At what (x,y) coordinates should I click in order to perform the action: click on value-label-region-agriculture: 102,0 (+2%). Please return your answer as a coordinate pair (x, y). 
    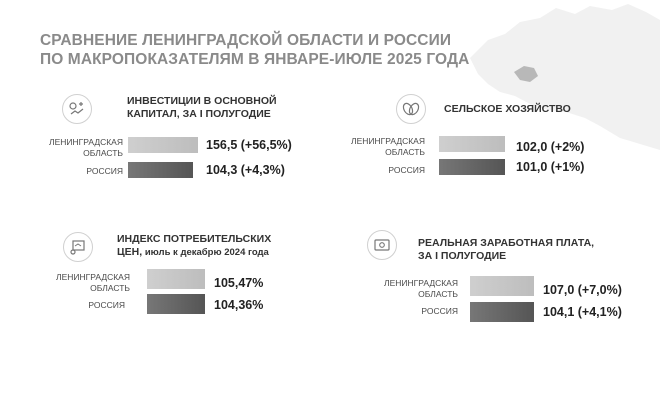
    Looking at the image, I should click on (550, 147).